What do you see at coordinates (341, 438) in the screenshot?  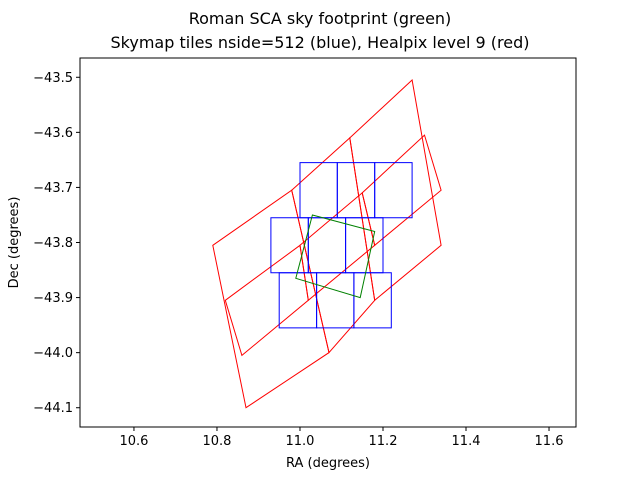 I see `x-axis-ticks: 10.6 10.8 11.0 11.2 11.4 11.6` at bounding box center [341, 438].